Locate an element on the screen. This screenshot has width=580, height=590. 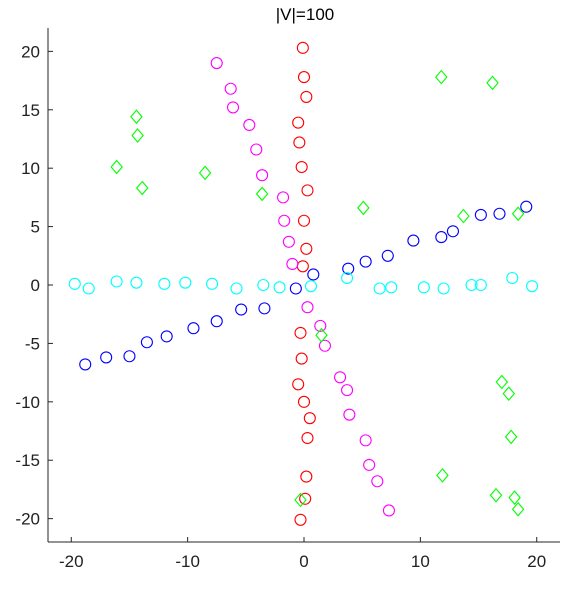
x-tick-label: 10 is located at coordinates (420, 561).